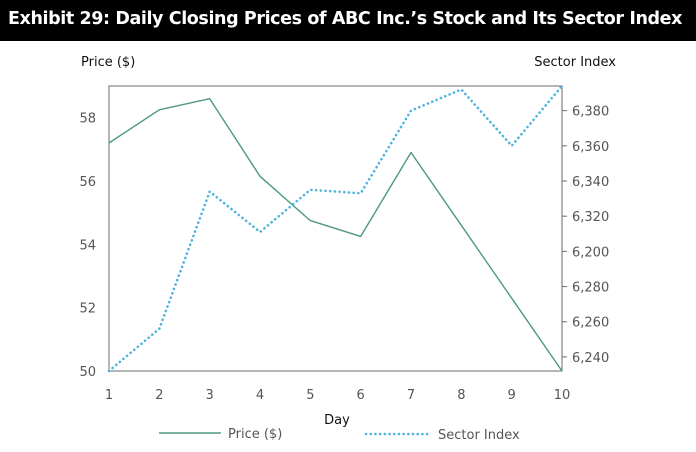 The image size is (696, 452). Describe the element at coordinates (260, 395) in the screenshot. I see `x-tick-label: 4` at that location.